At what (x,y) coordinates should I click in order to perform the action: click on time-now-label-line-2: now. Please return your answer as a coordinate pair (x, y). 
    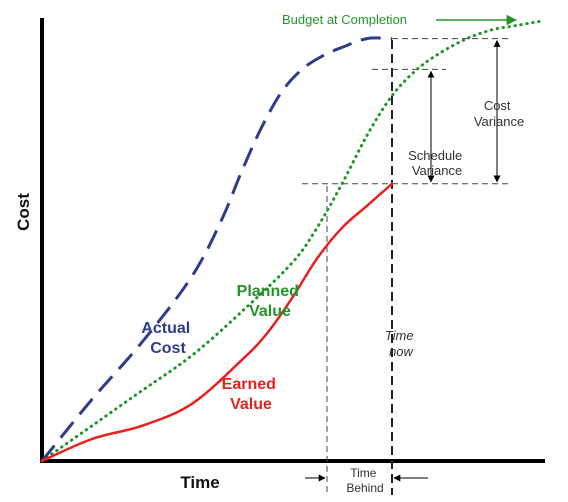
    Looking at the image, I should click on (401, 351).